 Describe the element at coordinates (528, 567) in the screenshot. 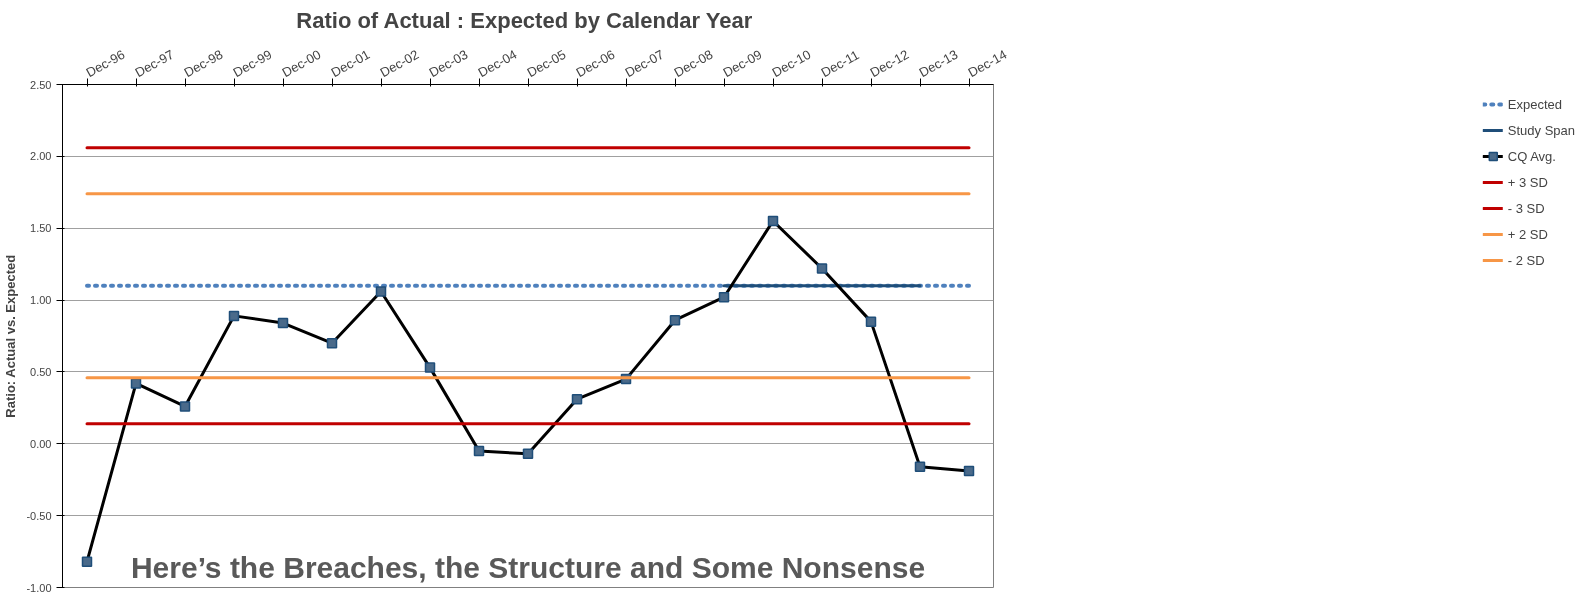

I see `annotation: Here’s the Breaches, the Structure and Some Nonsense` at that location.